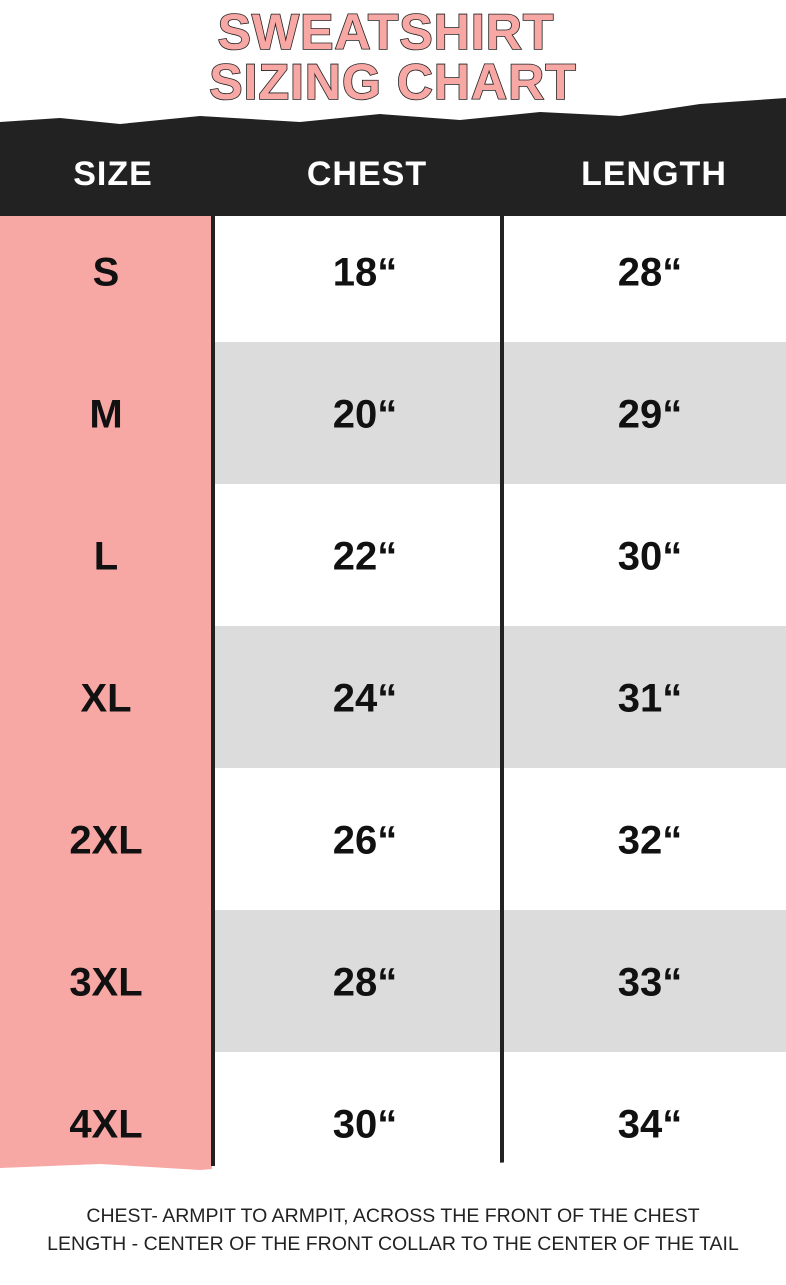 This screenshot has width=786, height=1285. I want to click on measurement: 29“, so click(650, 415).